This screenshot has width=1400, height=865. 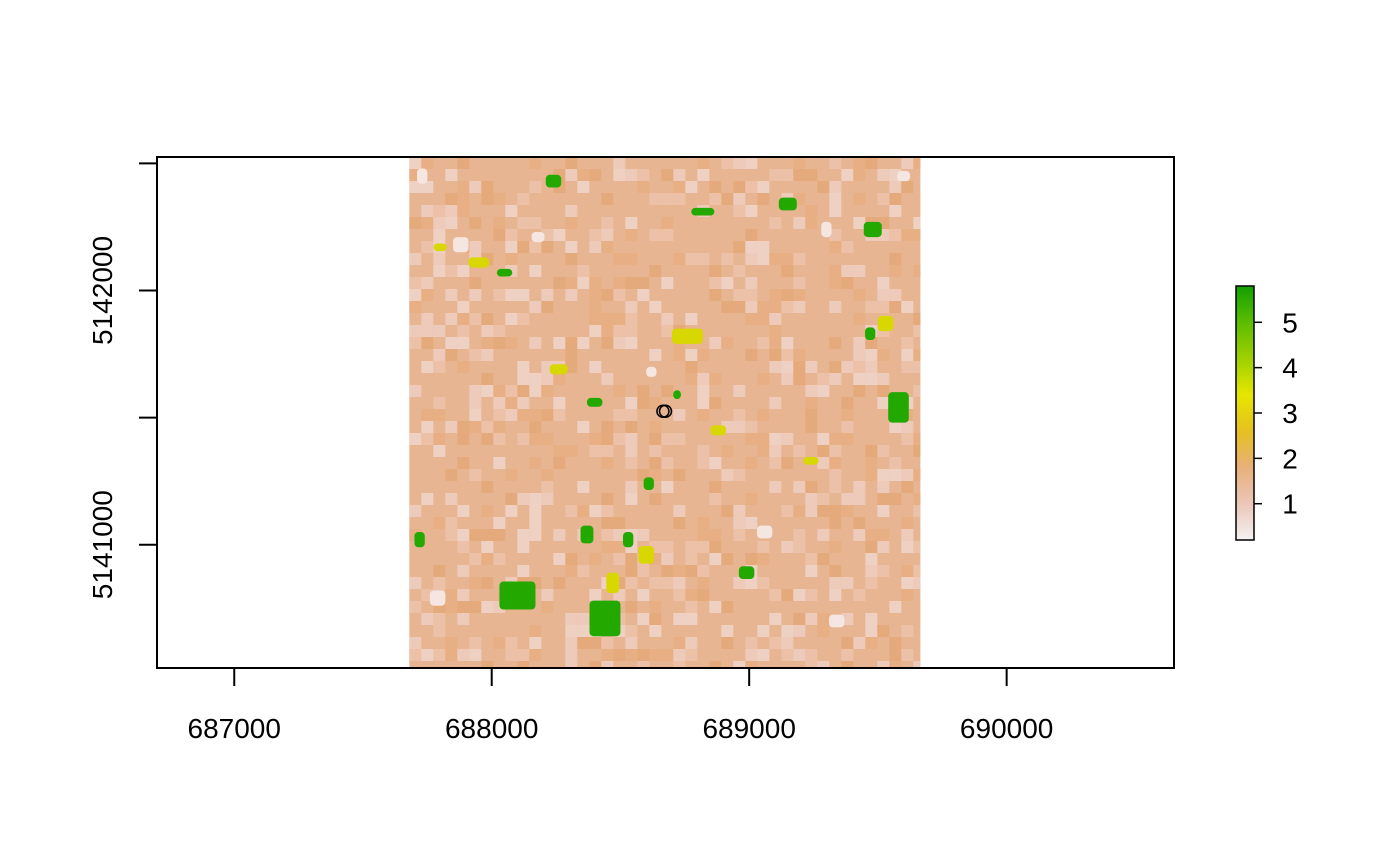 I want to click on legend-tick-label: 5, so click(x=1290, y=322).